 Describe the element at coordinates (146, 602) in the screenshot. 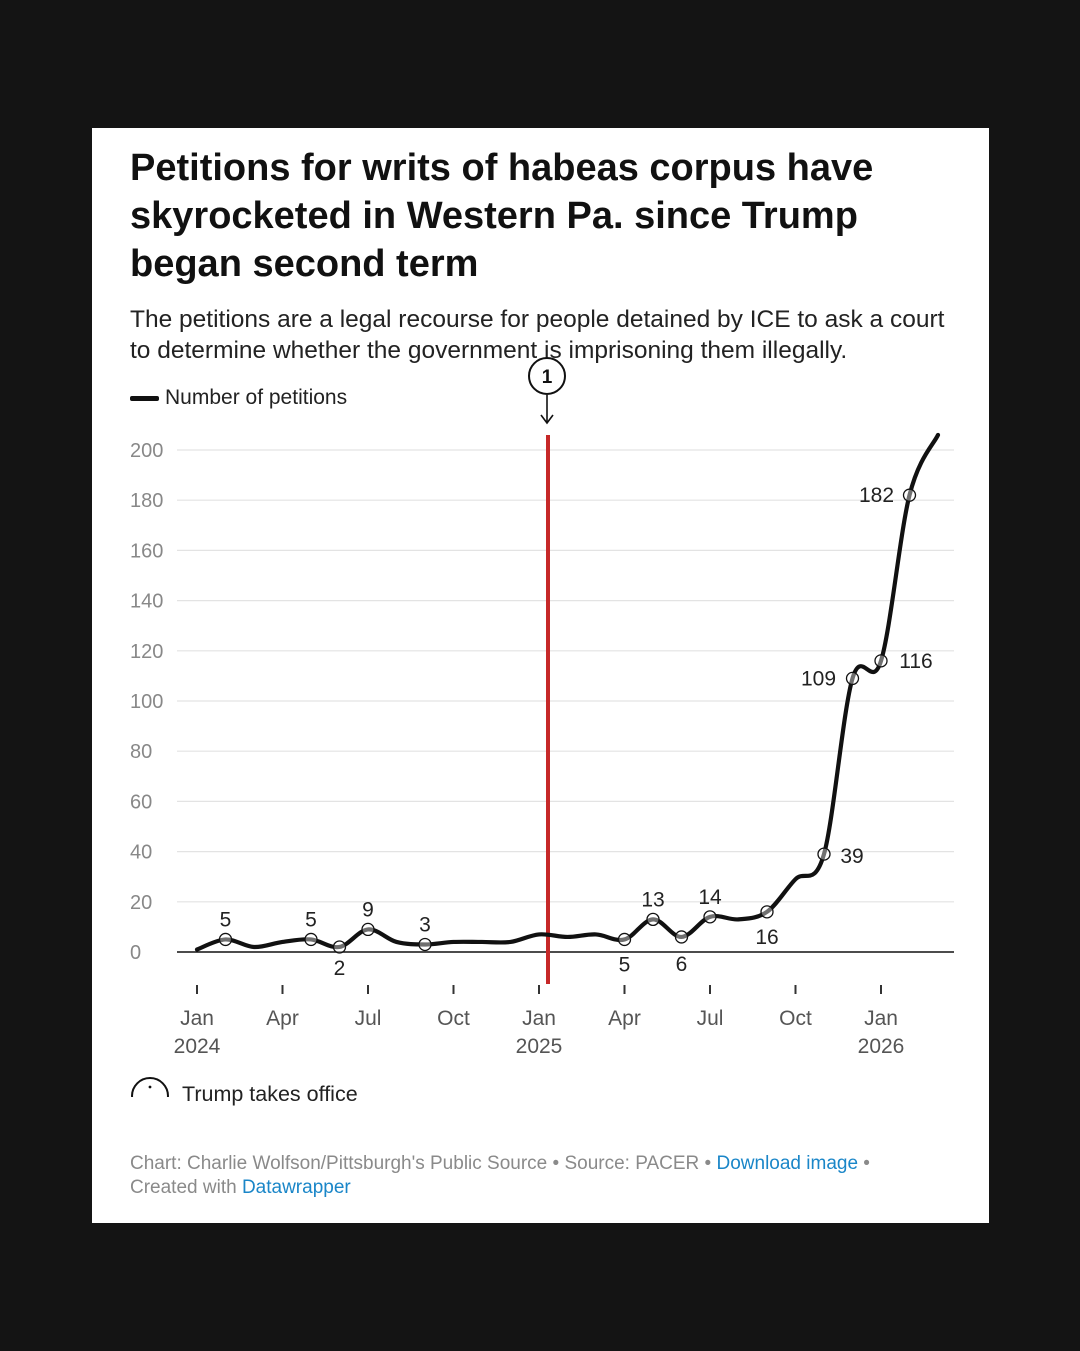

I see `y-tick-label: 140` at that location.